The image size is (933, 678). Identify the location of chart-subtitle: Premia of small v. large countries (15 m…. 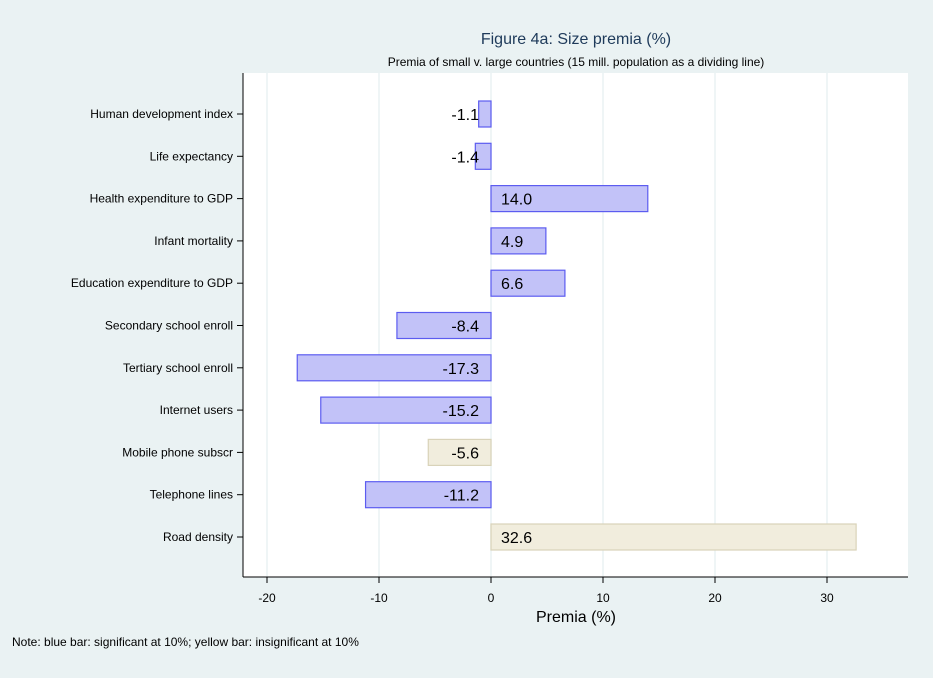
(576, 62).